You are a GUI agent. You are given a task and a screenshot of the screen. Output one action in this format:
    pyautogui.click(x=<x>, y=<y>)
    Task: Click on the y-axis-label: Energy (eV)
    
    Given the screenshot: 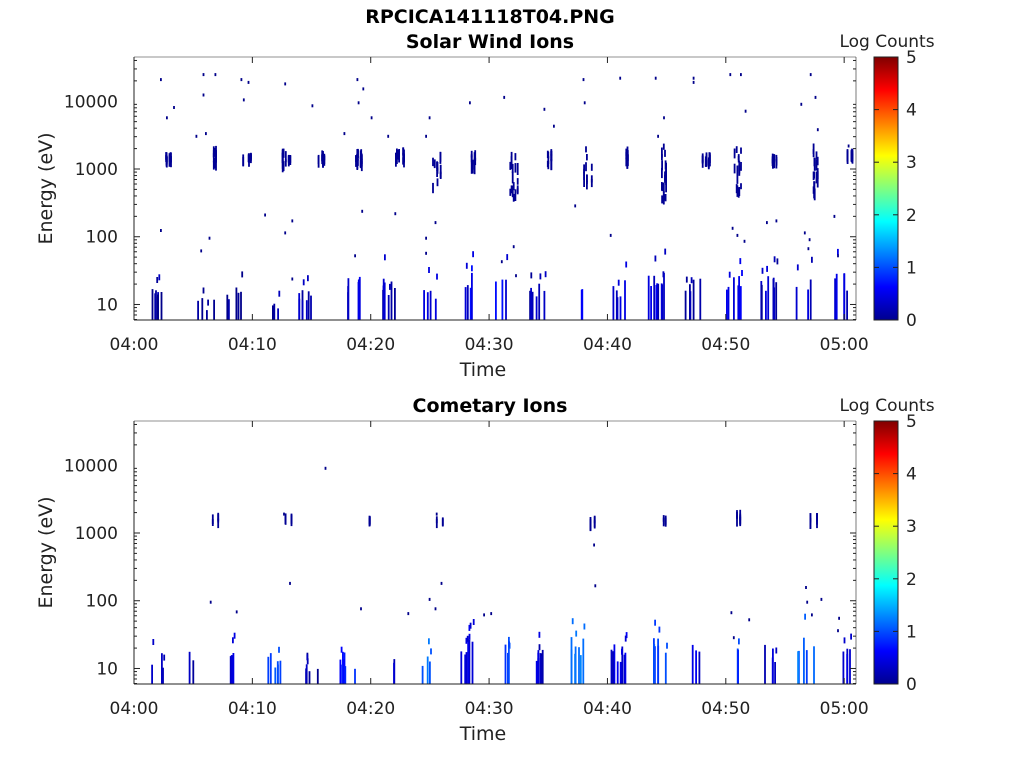 What is the action you would take?
    pyautogui.click(x=46, y=188)
    